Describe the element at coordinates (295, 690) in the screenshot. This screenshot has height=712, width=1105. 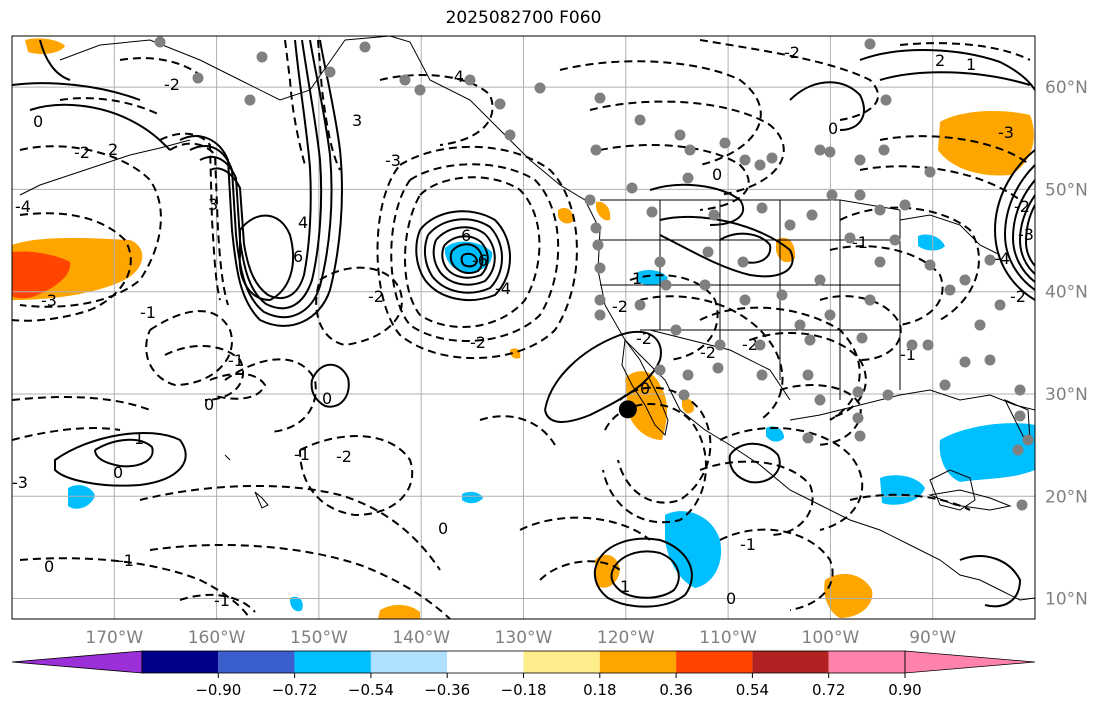
I see `colorbar-tick-label: −0.72` at that location.